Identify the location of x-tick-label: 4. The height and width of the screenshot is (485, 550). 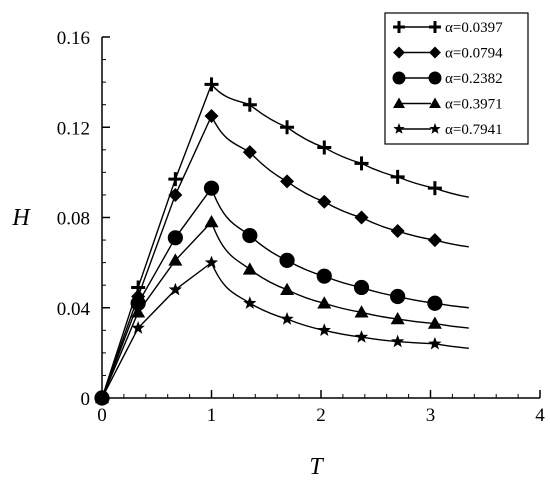
(540, 415).